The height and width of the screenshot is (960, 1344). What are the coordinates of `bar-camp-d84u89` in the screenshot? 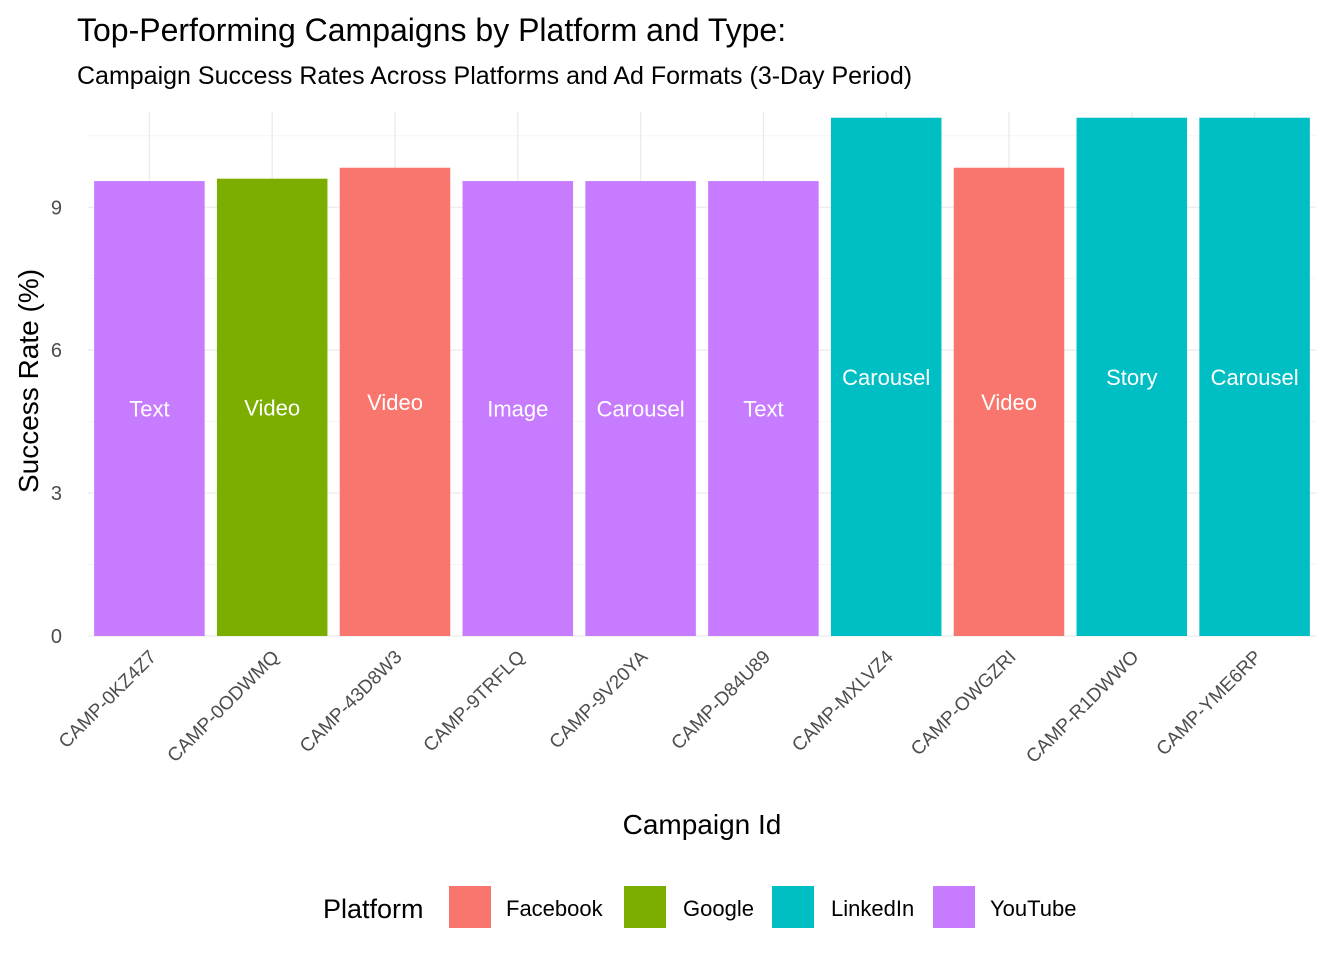 It's located at (763, 408).